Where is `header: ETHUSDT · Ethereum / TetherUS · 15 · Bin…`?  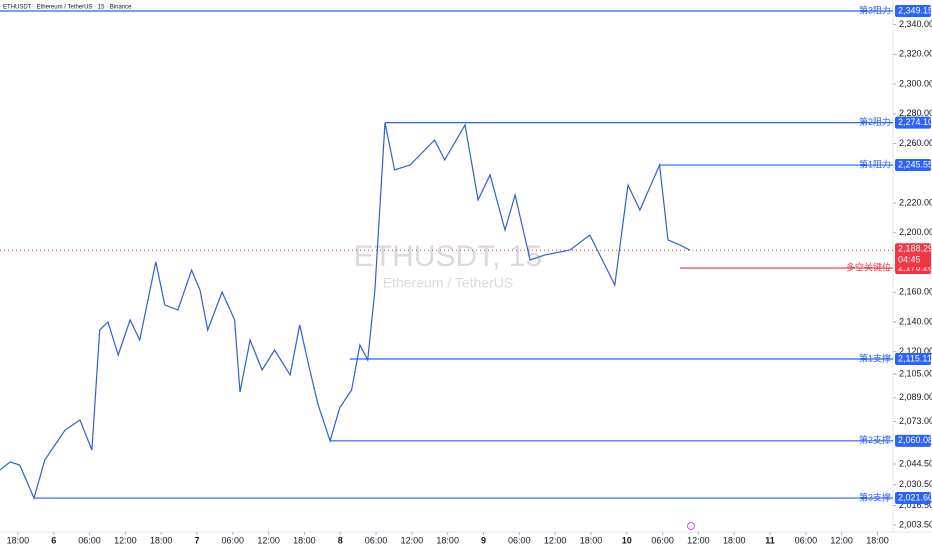 header: ETHUSDT · Ethereum / TetherUS · 15 · Bin… is located at coordinates (67, 8).